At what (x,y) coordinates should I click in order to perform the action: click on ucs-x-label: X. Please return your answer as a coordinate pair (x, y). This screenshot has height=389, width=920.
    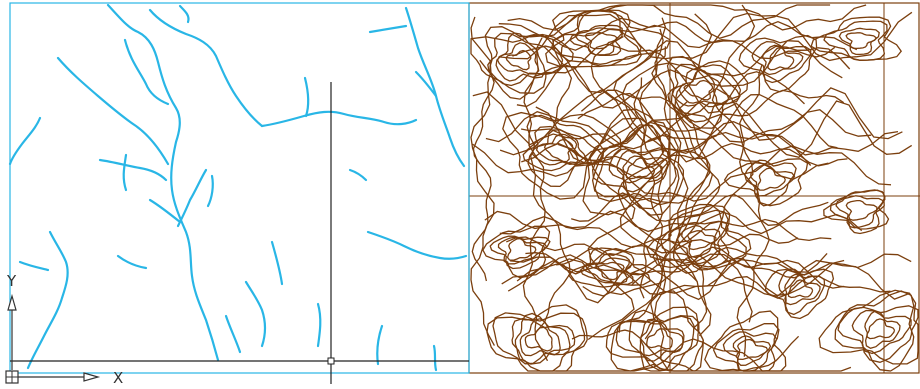
    Looking at the image, I should click on (118, 378).